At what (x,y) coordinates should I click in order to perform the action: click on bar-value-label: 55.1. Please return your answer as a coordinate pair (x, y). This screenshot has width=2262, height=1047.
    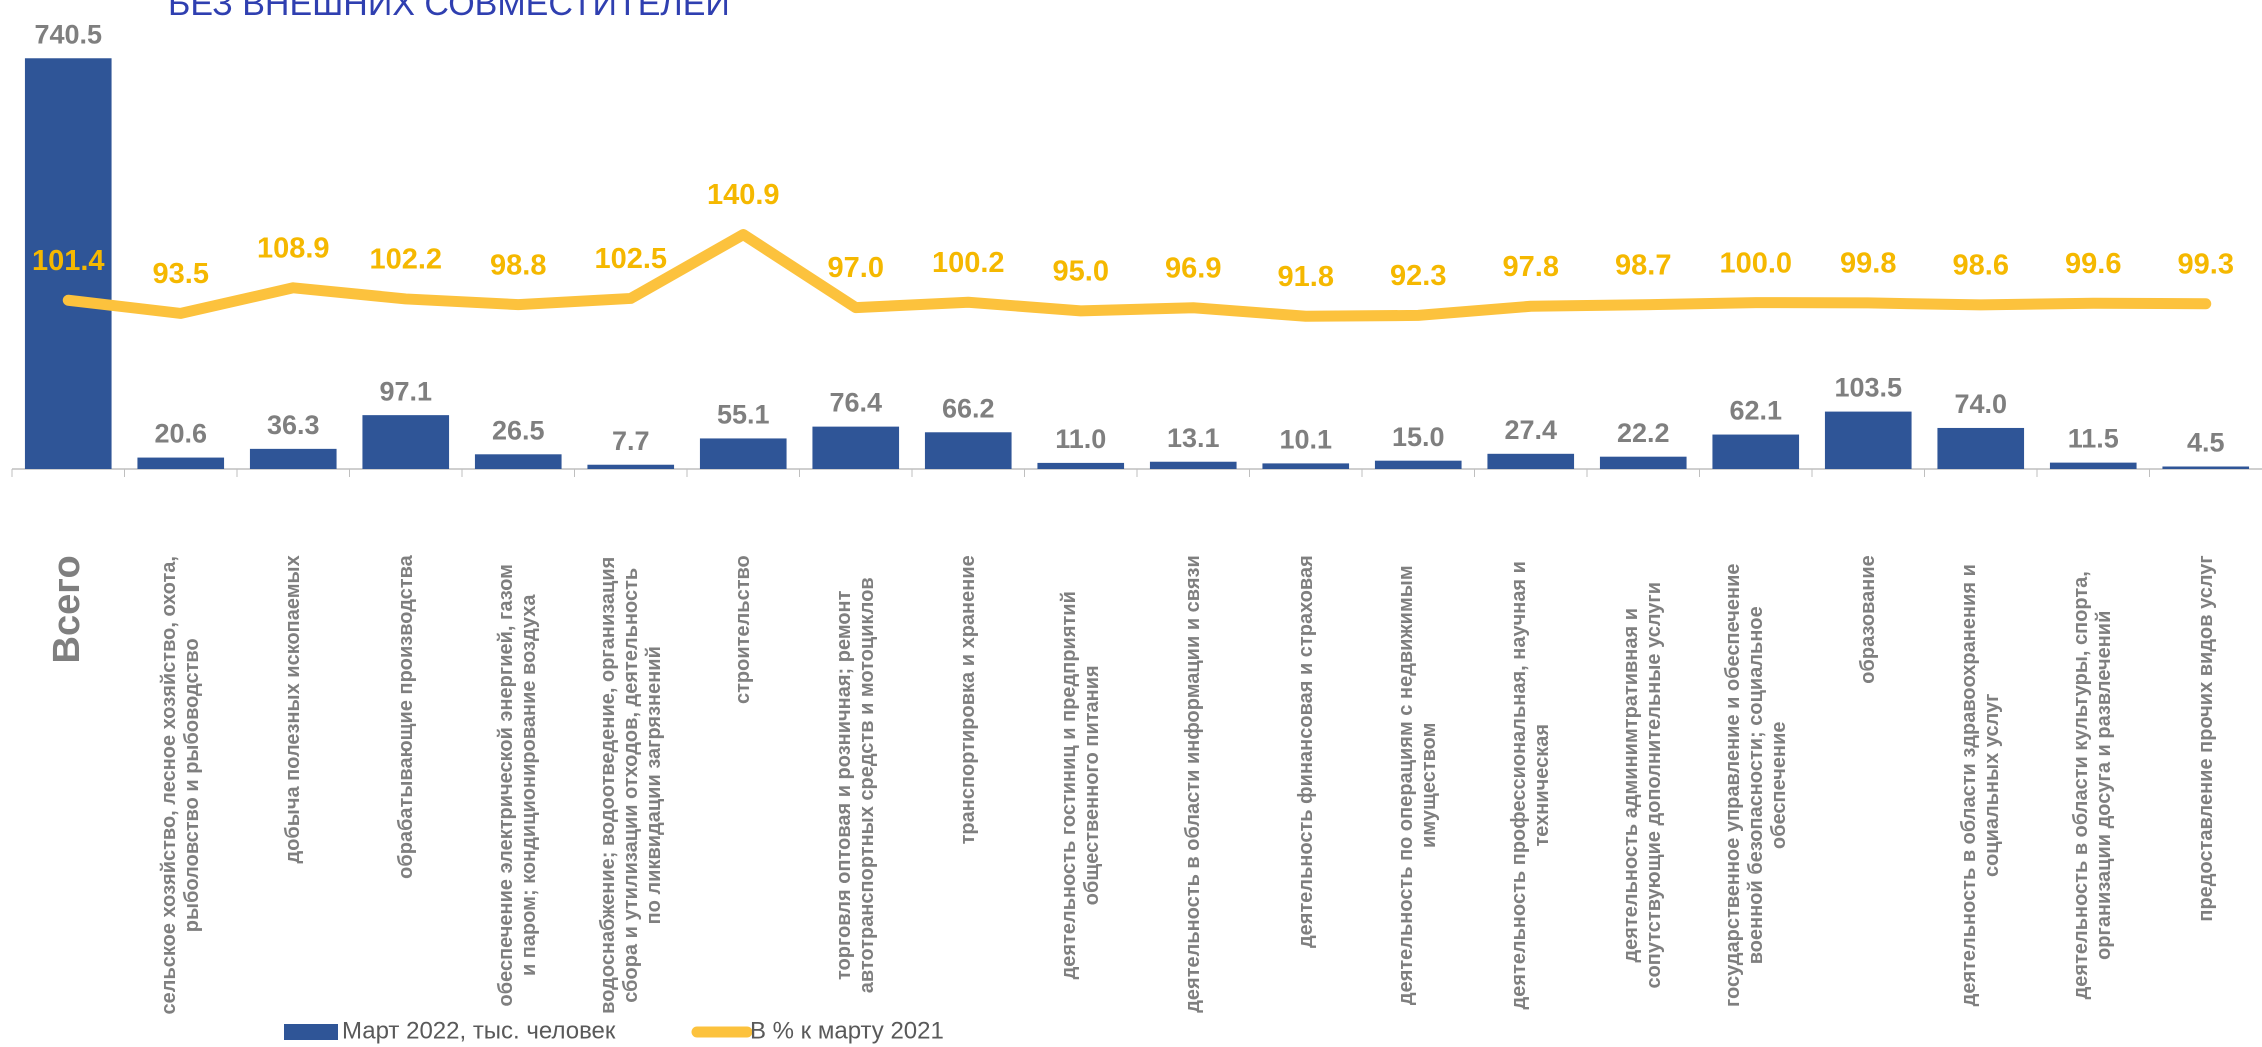
    Looking at the image, I should click on (743, 415).